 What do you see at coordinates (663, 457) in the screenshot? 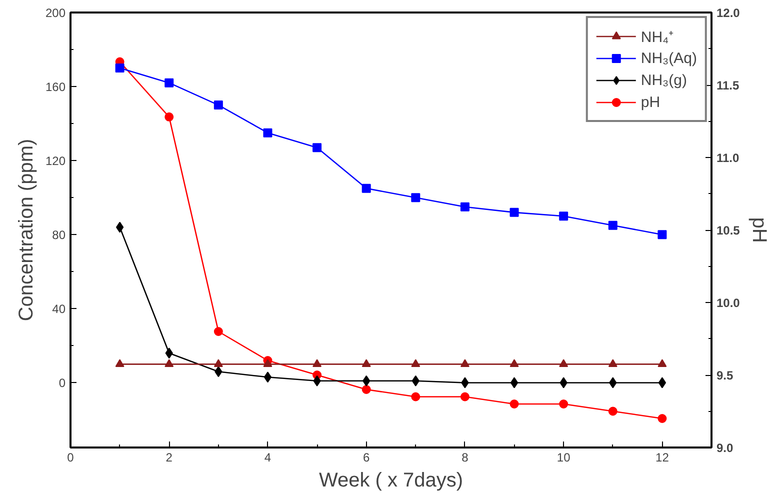
I see `x-tick-label: 12` at bounding box center [663, 457].